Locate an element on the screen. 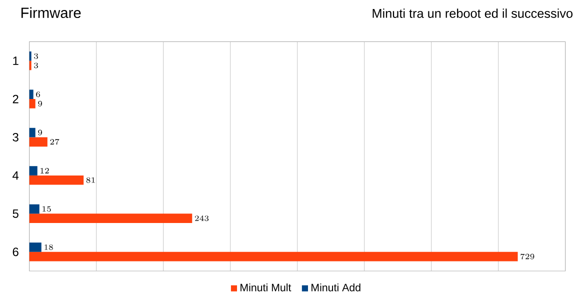  data-label: 729 is located at coordinates (527, 257).